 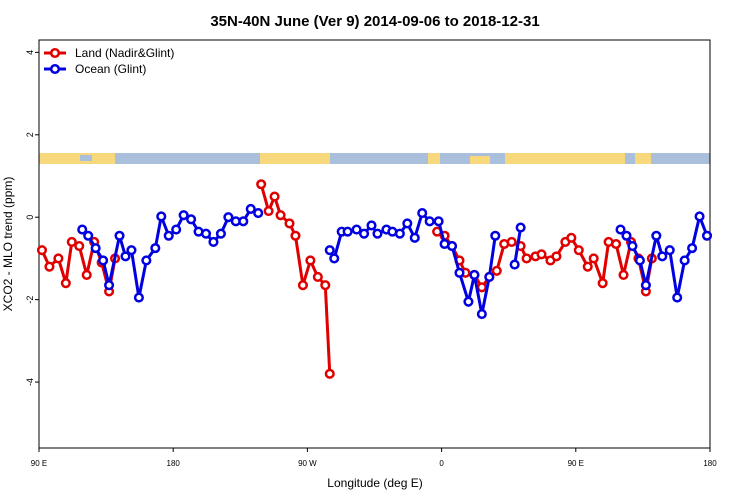 What do you see at coordinates (30, 52) in the screenshot?
I see `y-tick-label: 4` at bounding box center [30, 52].